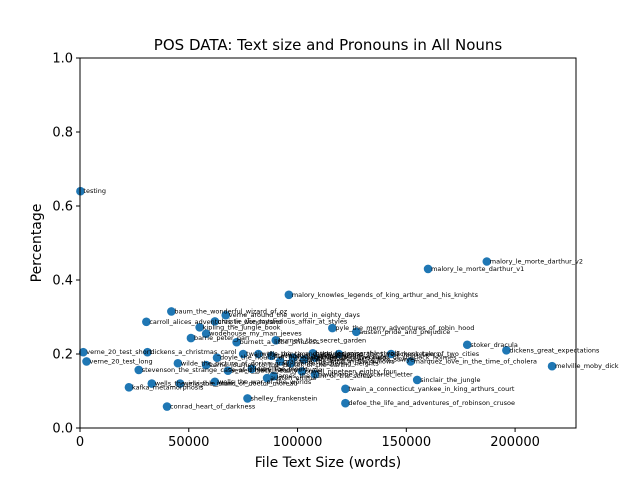 The image size is (640, 480). Describe the element at coordinates (406, 442) in the screenshot. I see `x-tick-label: 150000` at that location.